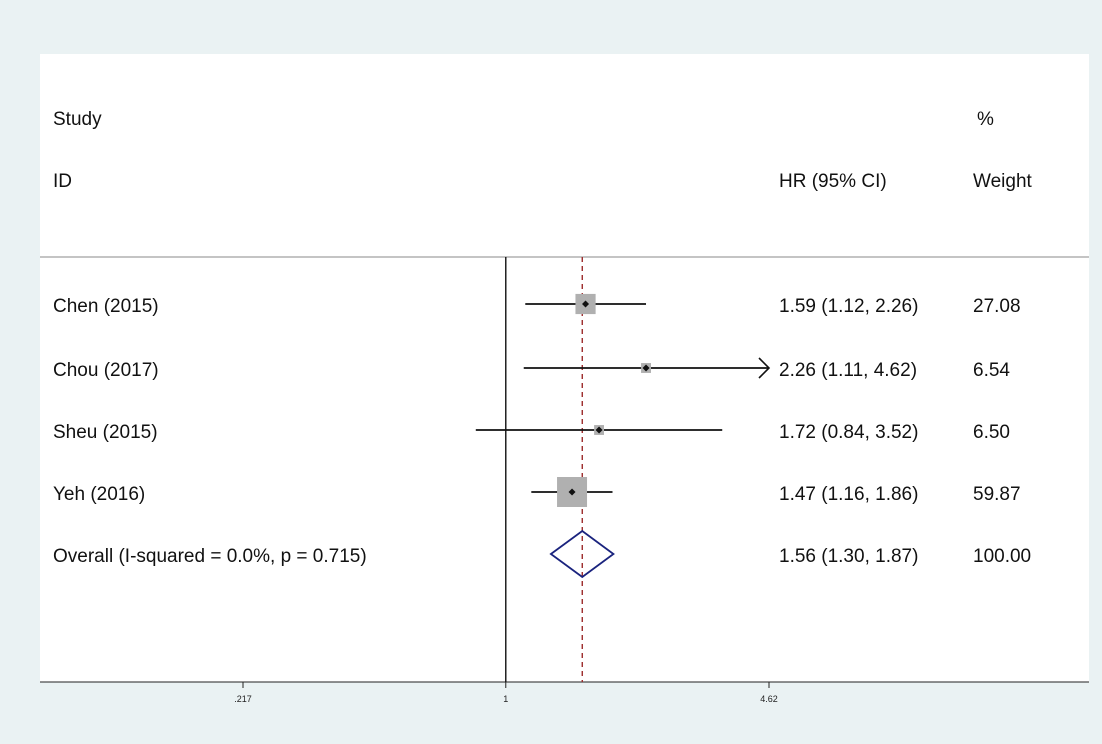  Describe the element at coordinates (849, 432) in the screenshot. I see `study-hr-label: 1.72 (0.84, 3.52)` at that location.